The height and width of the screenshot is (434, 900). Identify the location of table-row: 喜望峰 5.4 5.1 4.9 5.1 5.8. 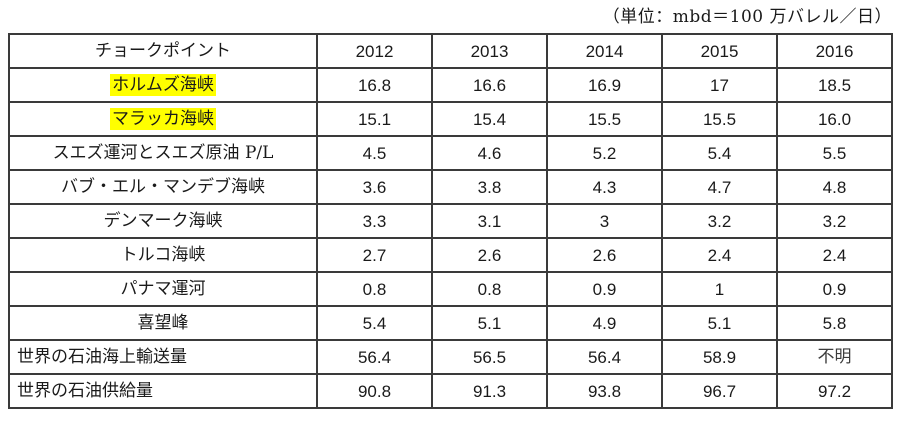
(450, 323).